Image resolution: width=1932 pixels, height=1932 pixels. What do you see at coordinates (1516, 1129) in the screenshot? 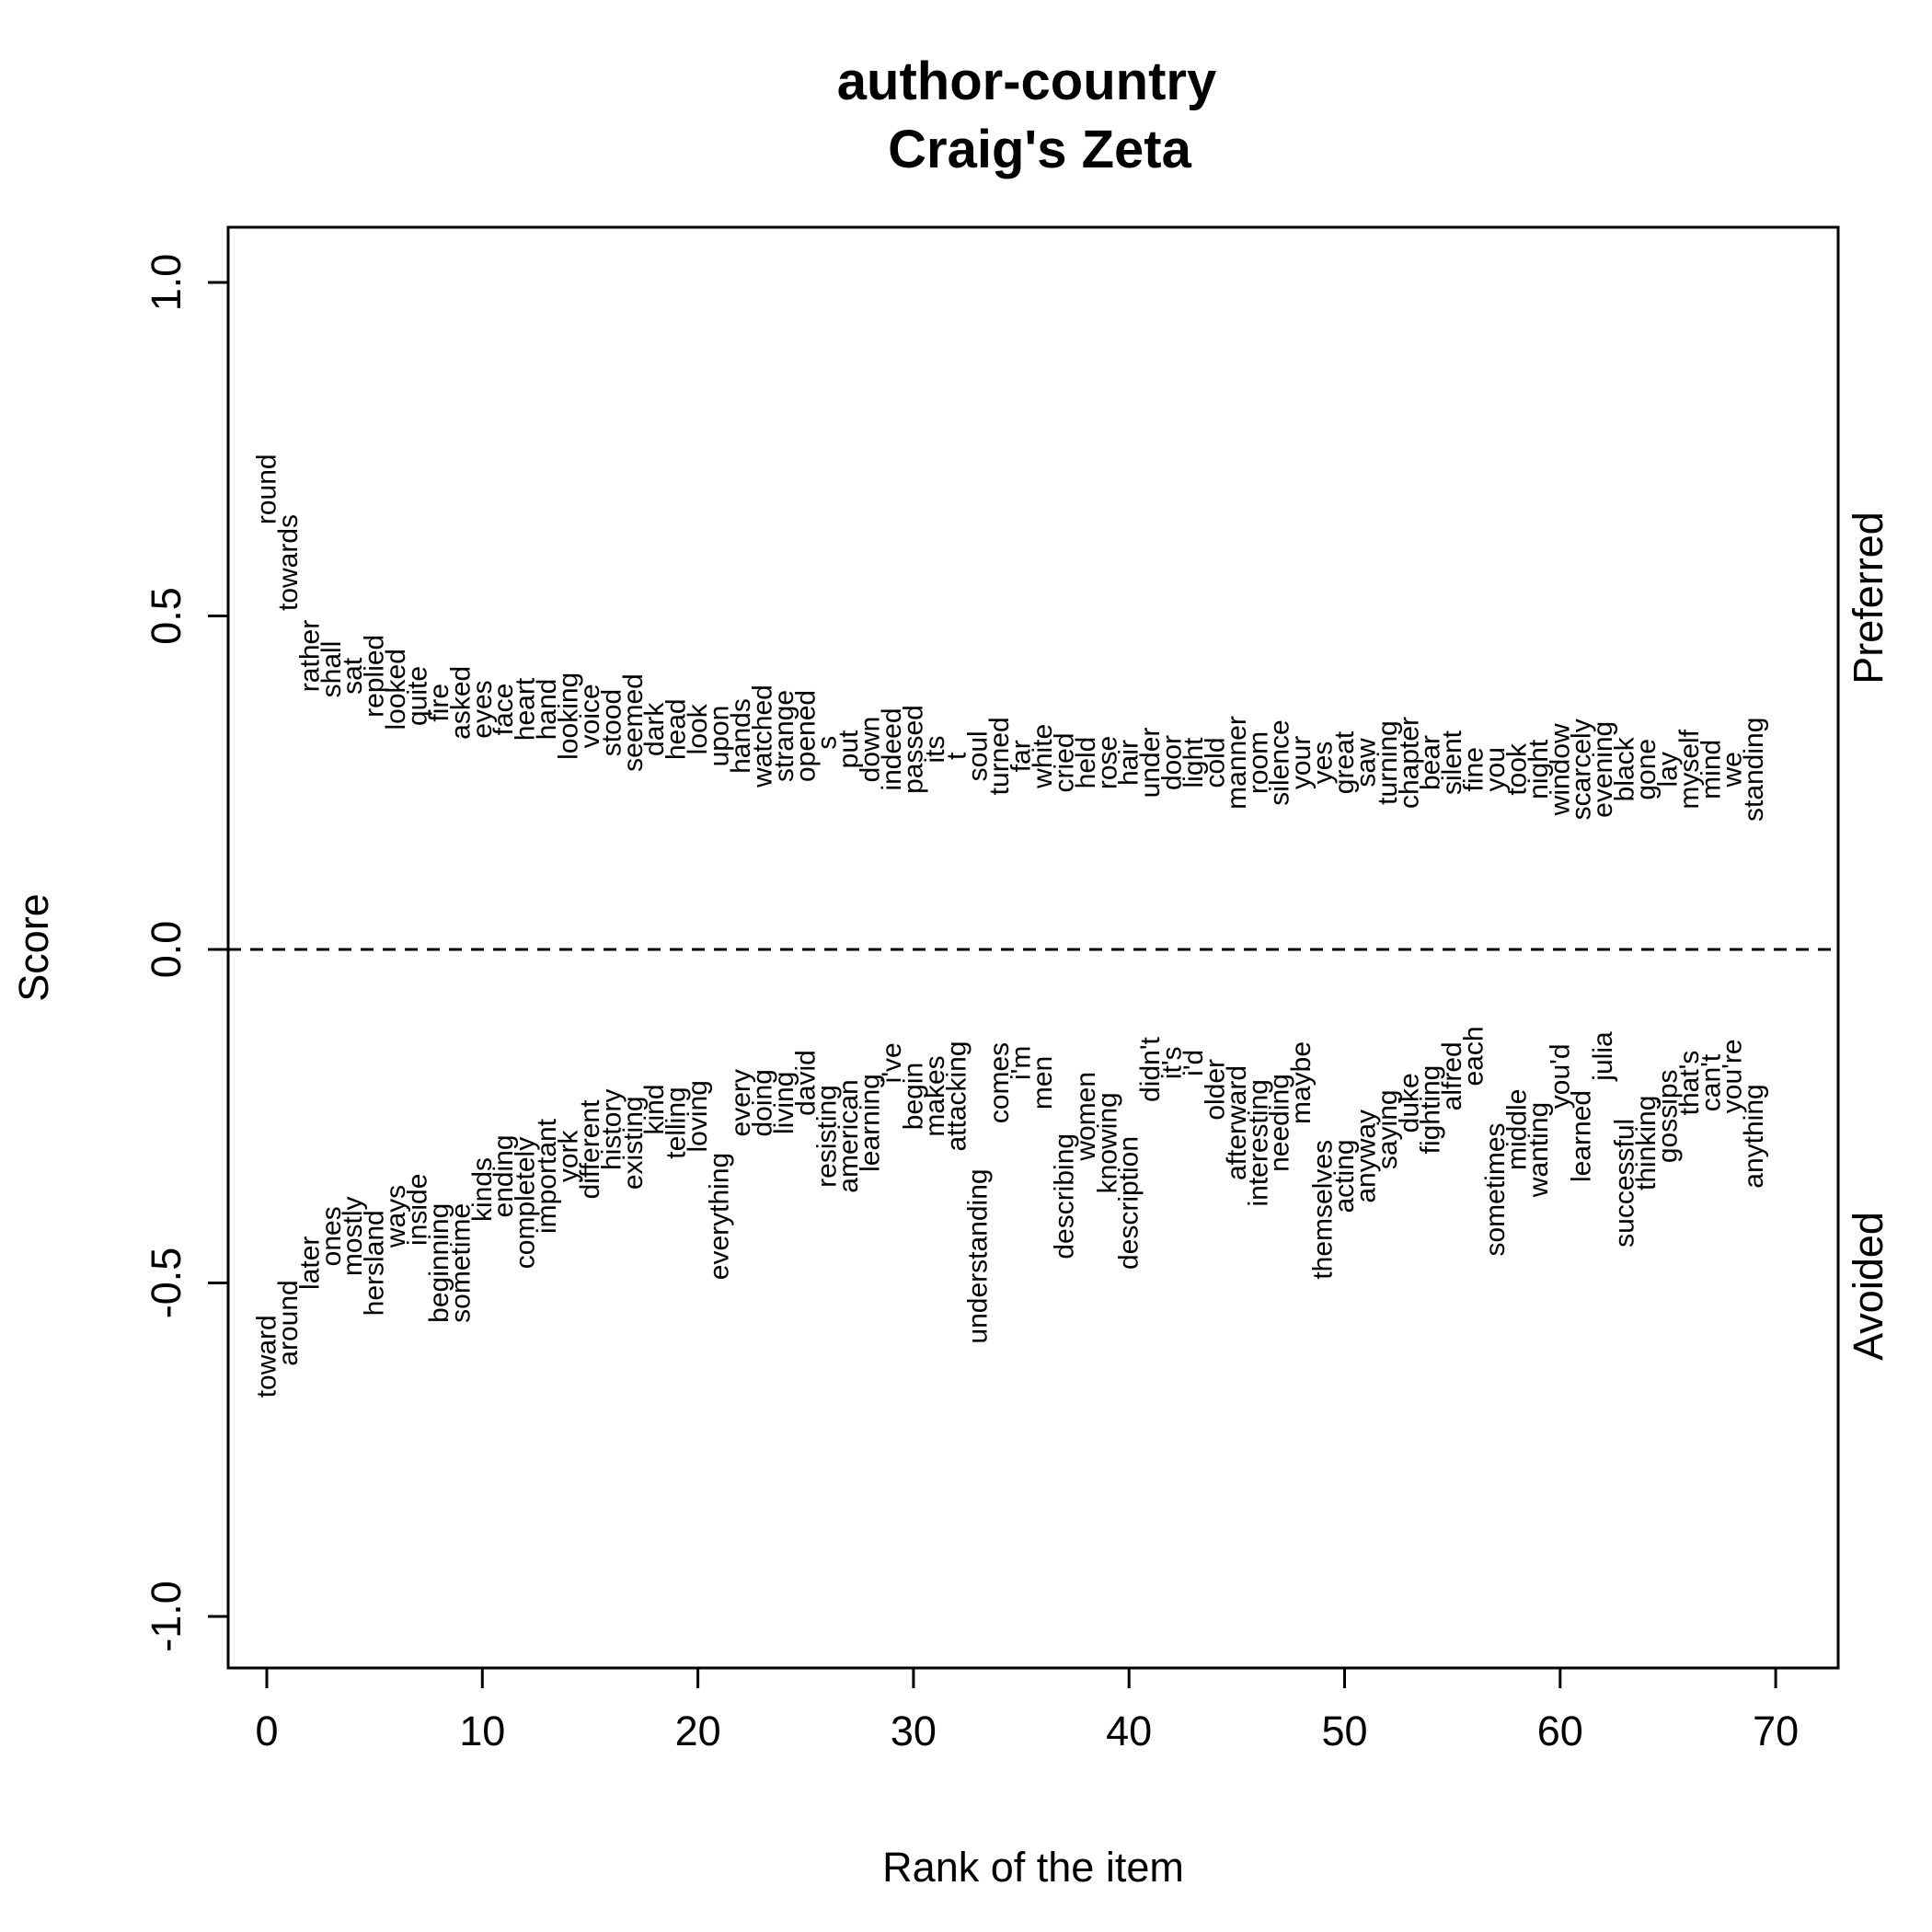
I see `word-label: middle` at bounding box center [1516, 1129].